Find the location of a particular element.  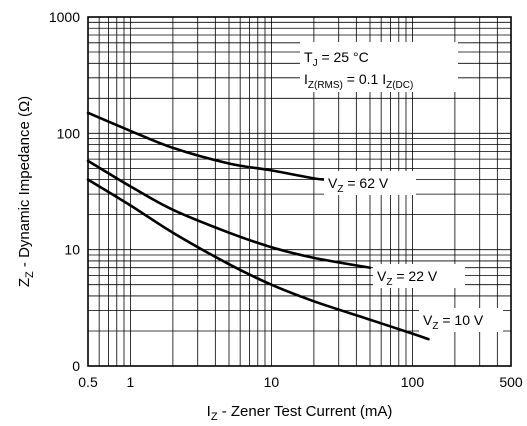

series-label: VZ = 10 V is located at coordinates (453, 322).